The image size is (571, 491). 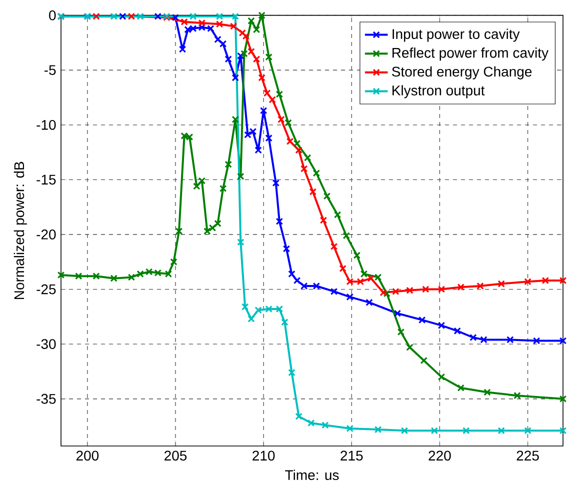 I want to click on y-tick-label: -10, so click(x=46, y=125).